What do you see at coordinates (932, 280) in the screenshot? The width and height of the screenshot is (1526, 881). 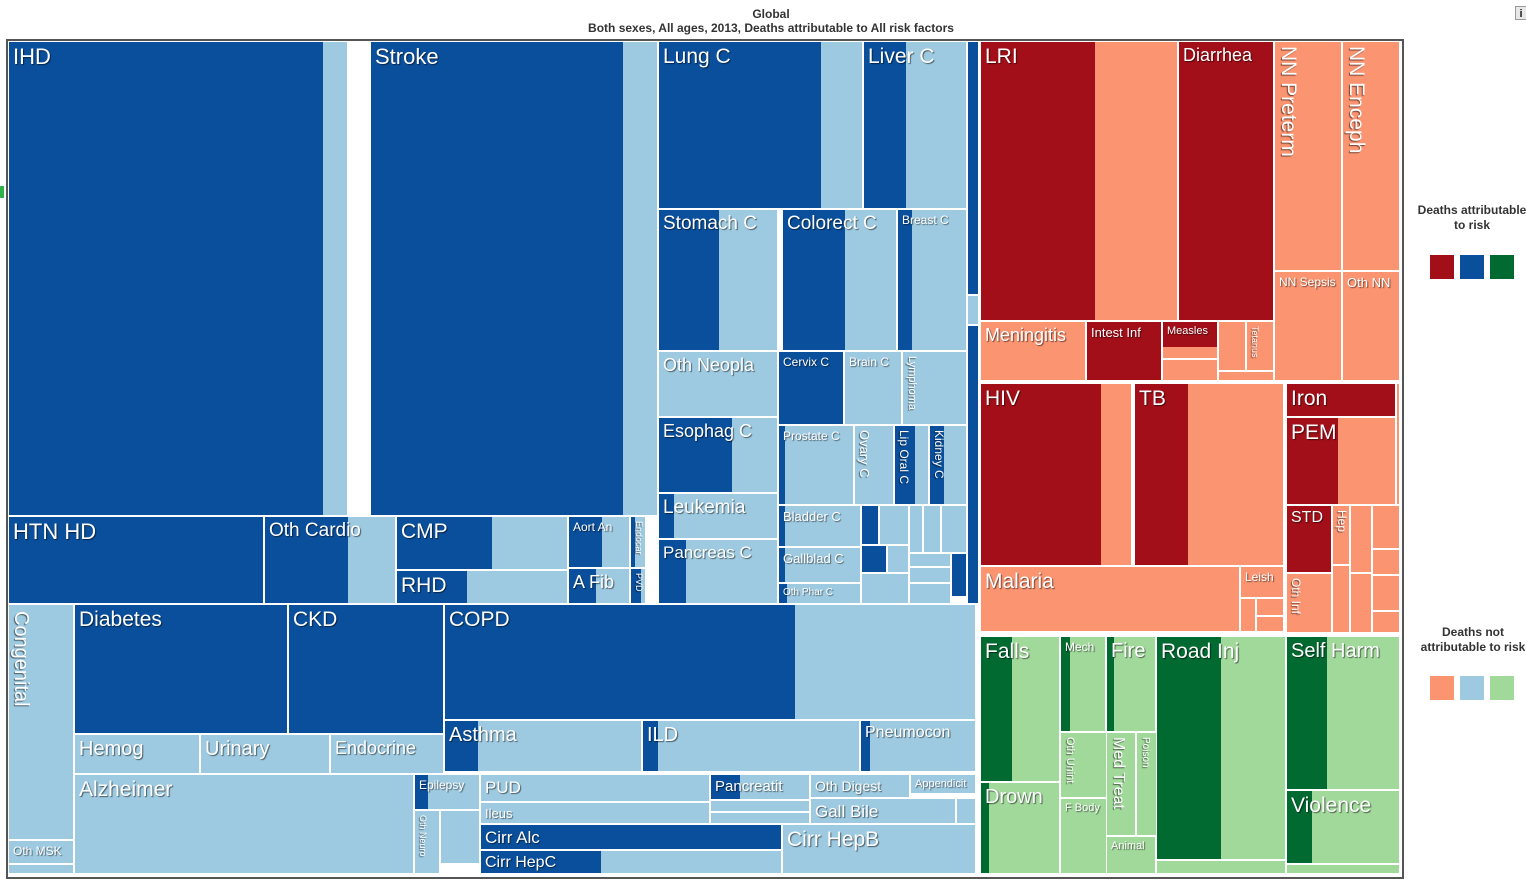 I see `treemap-cell-breast-c: Breast C` at bounding box center [932, 280].